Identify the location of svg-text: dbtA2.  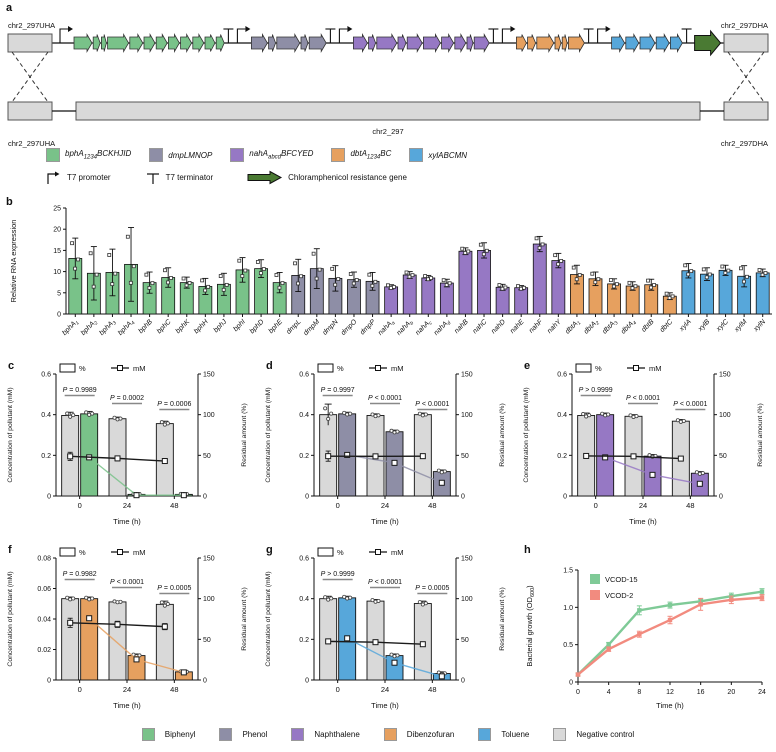
(592, 327).